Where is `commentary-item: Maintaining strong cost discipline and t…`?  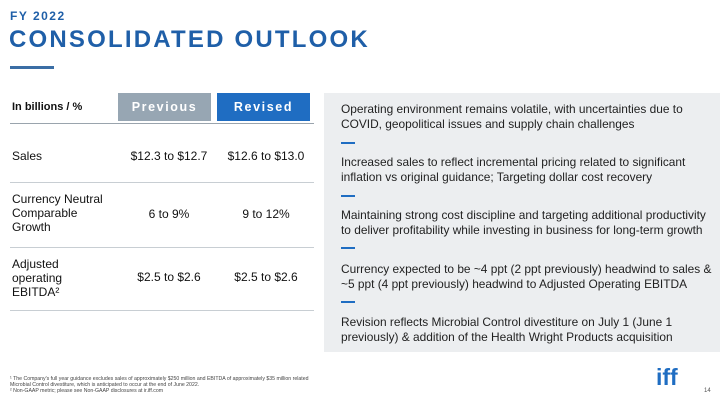 commentary-item: Maintaining strong cost discipline and t… is located at coordinates (523, 222).